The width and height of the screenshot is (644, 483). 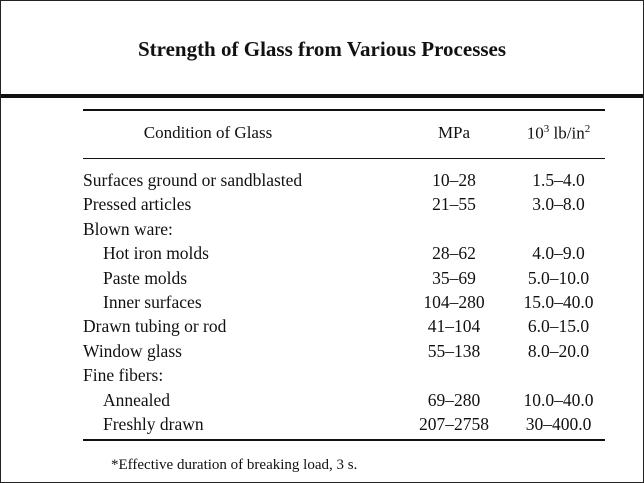 I want to click on table-row: Pressed articles 21–55 3.0–8.0, so click(x=344, y=204).